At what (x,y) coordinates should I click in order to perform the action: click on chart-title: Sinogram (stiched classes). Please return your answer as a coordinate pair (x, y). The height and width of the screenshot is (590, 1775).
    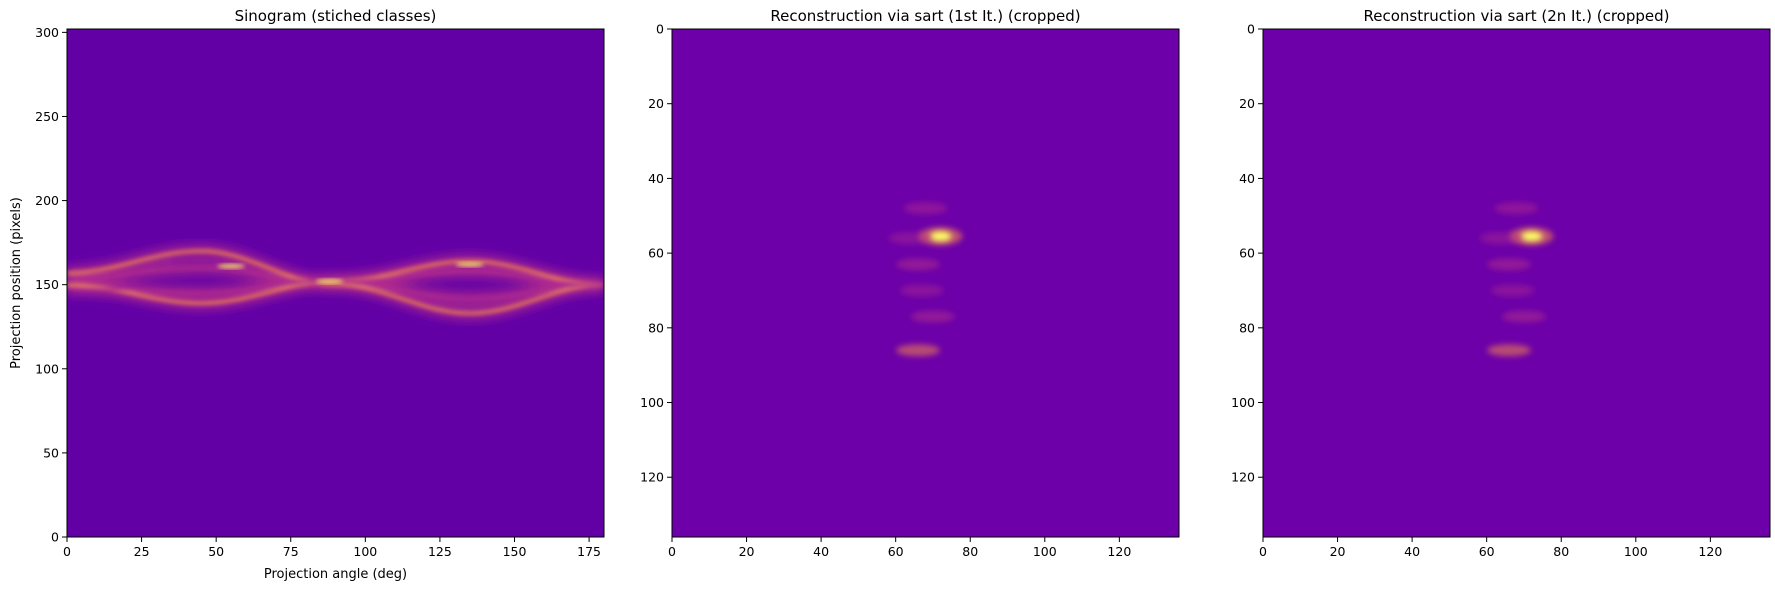
    Looking at the image, I should click on (336, 16).